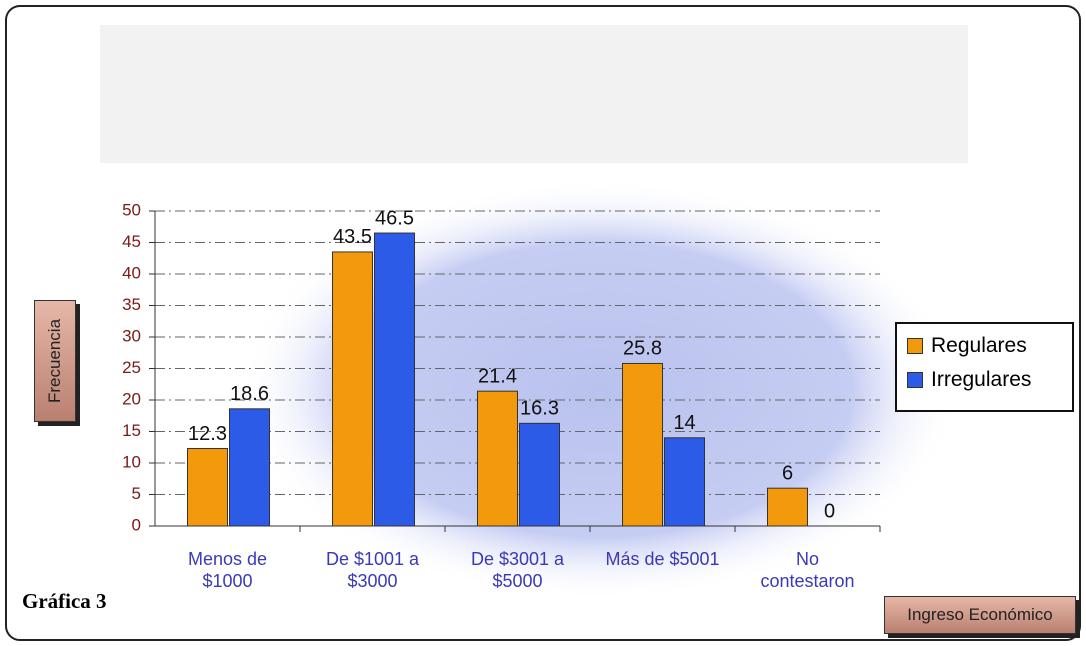 The width and height of the screenshot is (1086, 646). Describe the element at coordinates (539, 409) in the screenshot. I see `value-label: 16.3` at that location.